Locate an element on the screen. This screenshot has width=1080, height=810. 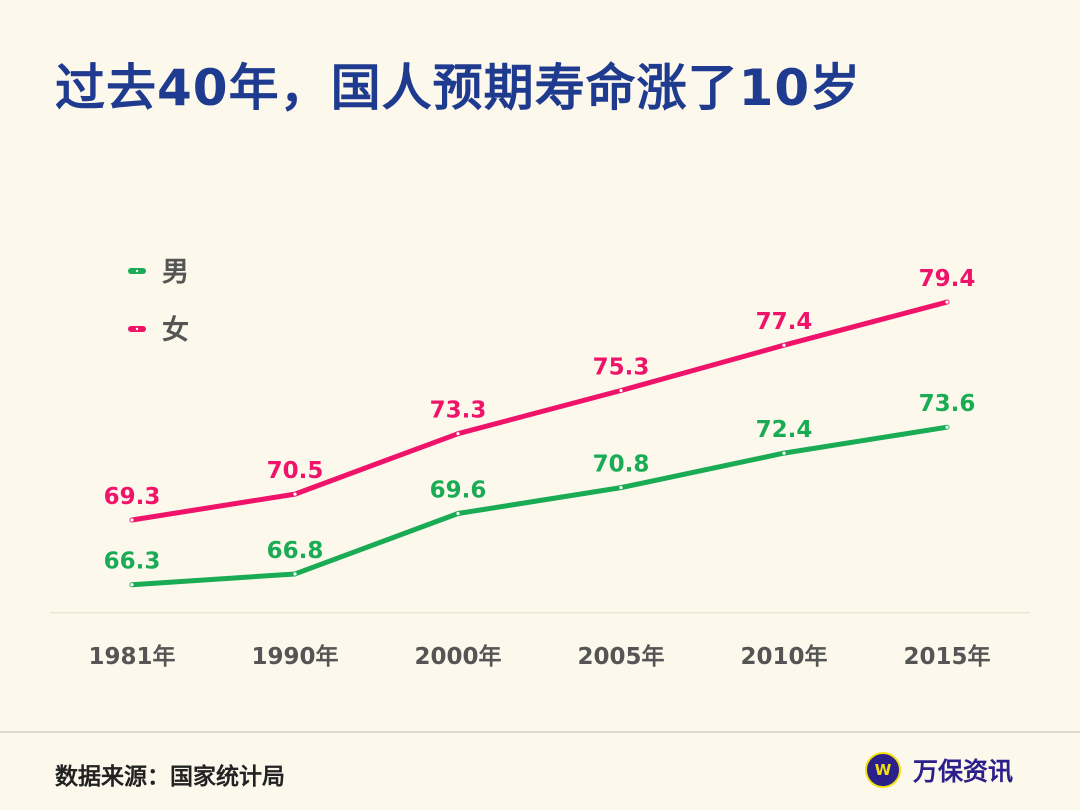
brand: W 万保资讯 is located at coordinates (939, 770).